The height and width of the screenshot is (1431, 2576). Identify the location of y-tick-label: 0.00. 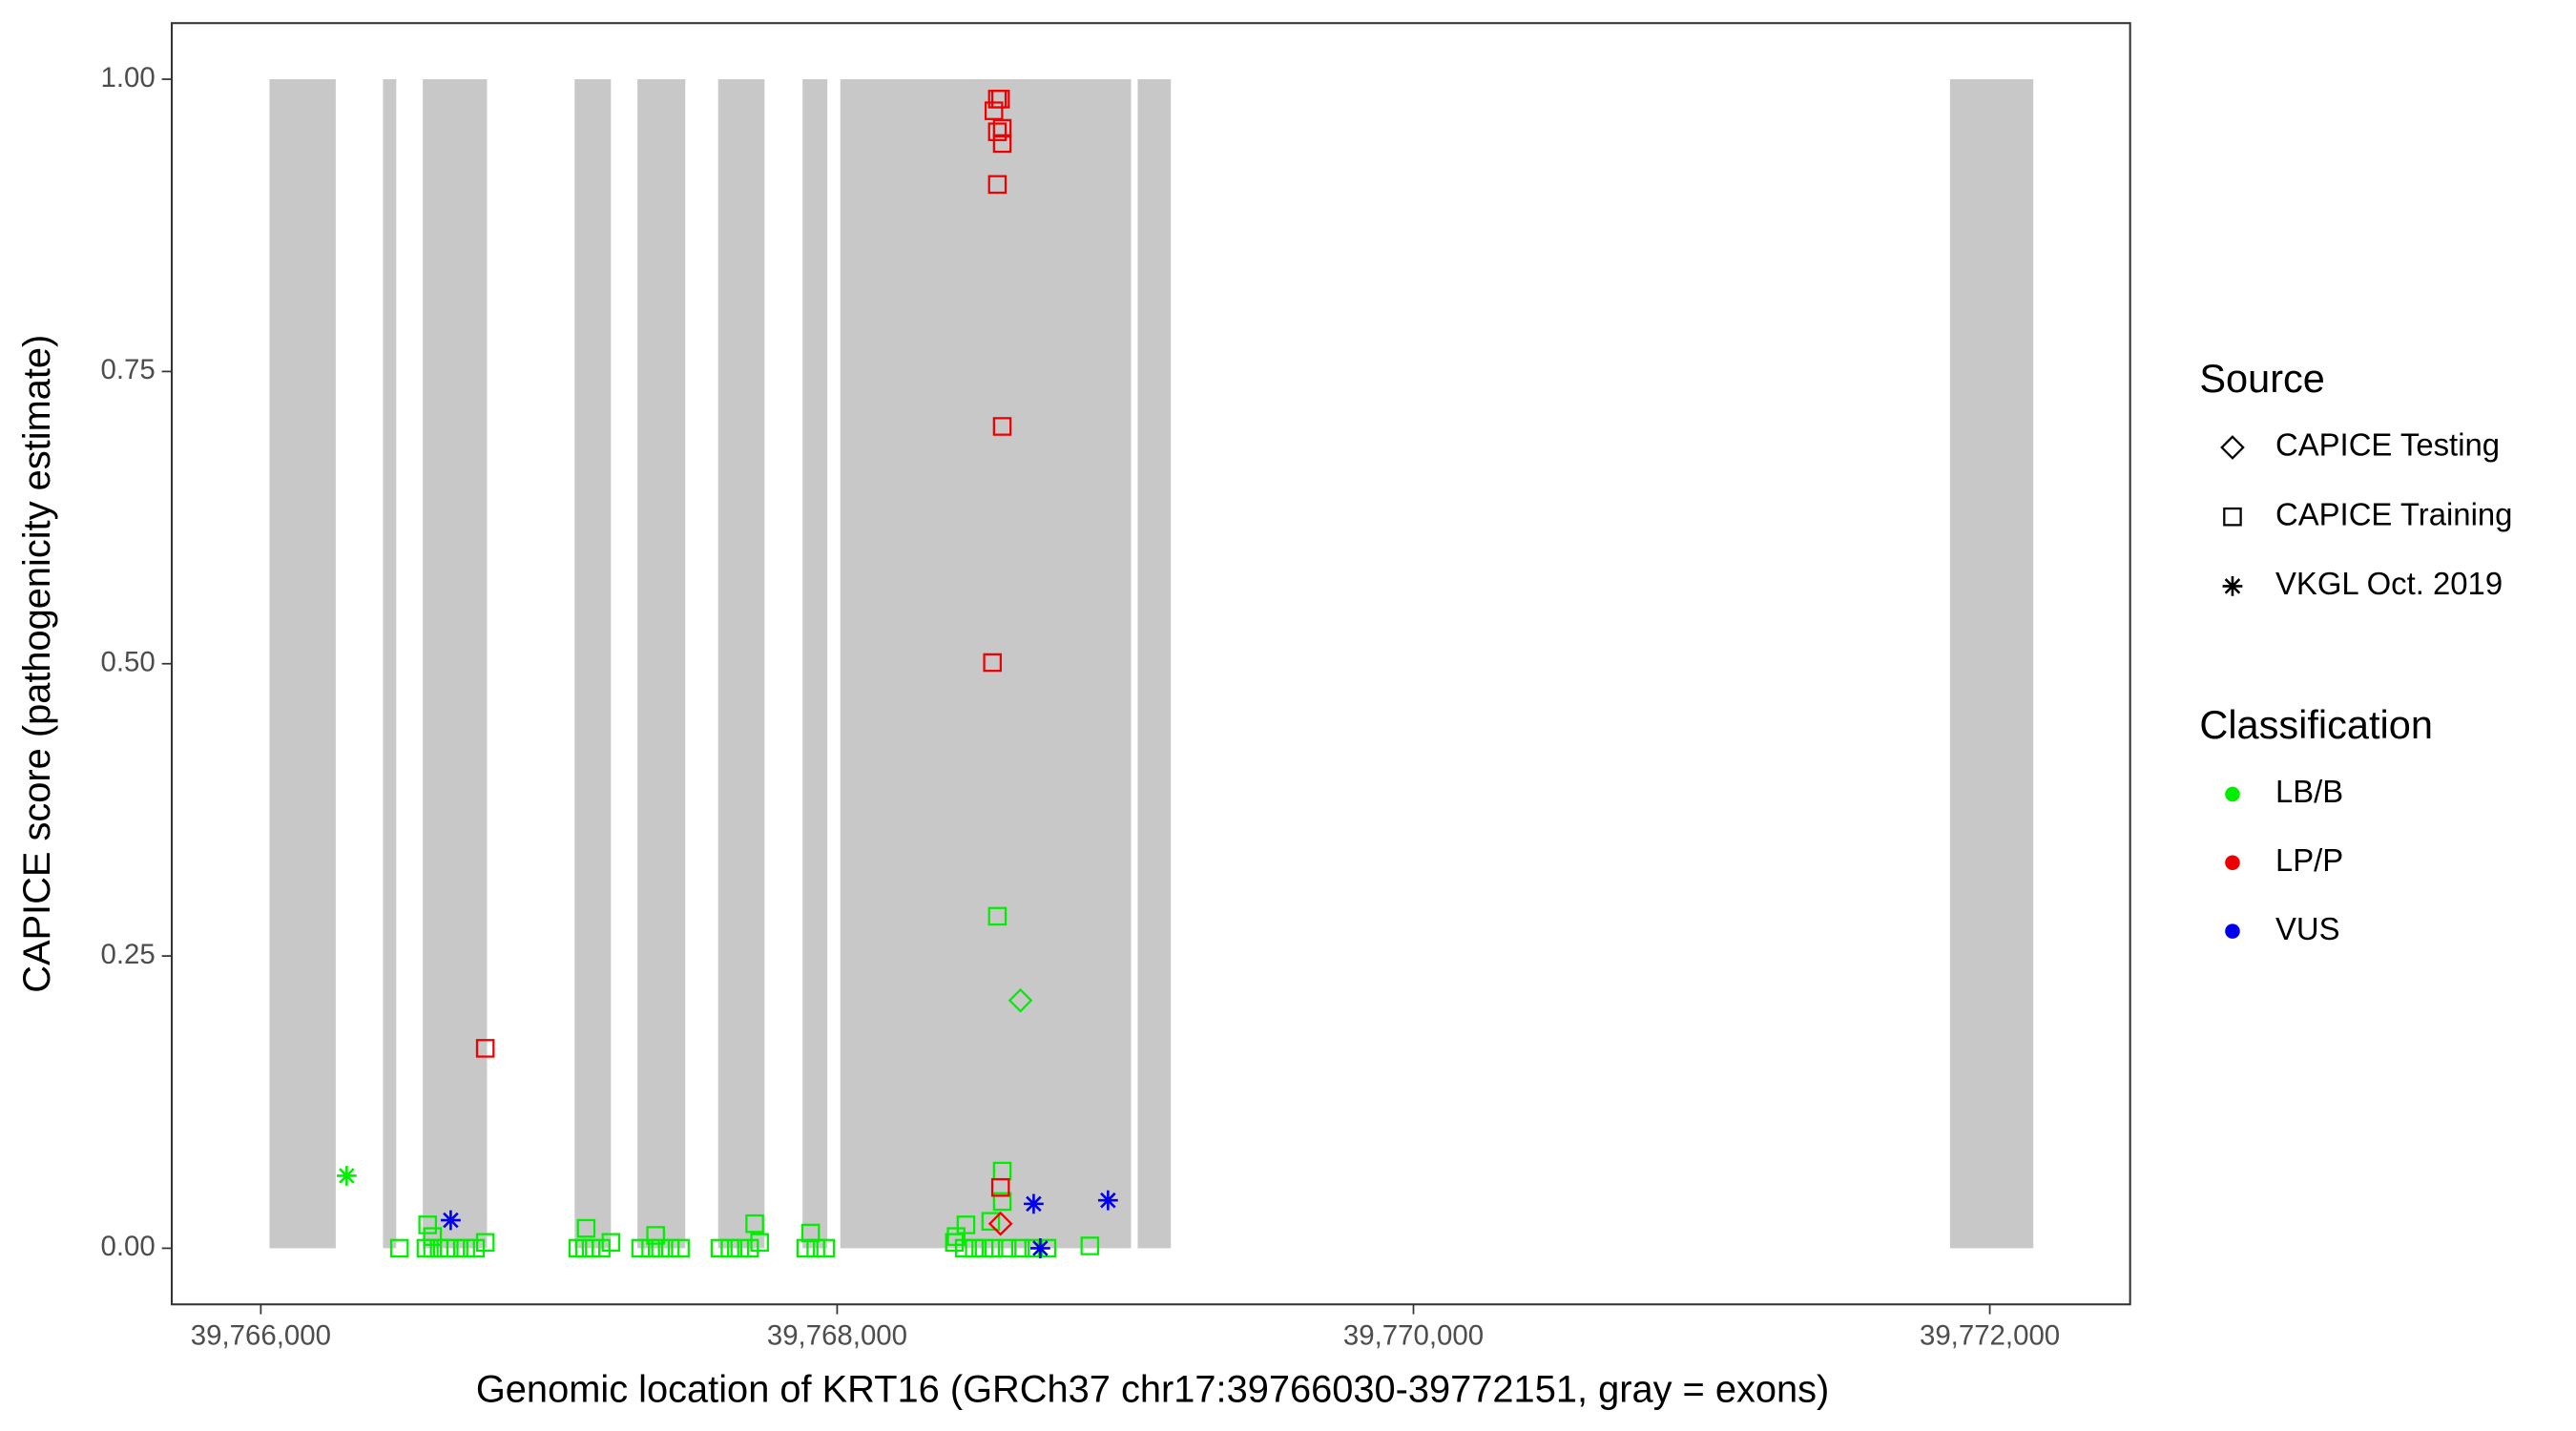
(128, 1246).